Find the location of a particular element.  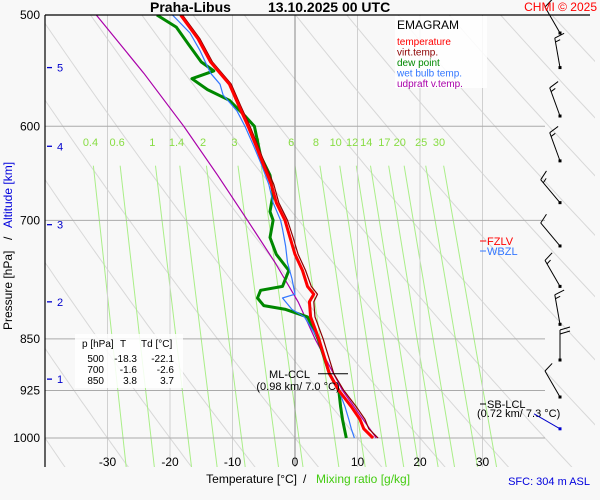

fzlv-label: FZLV is located at coordinates (500, 242).